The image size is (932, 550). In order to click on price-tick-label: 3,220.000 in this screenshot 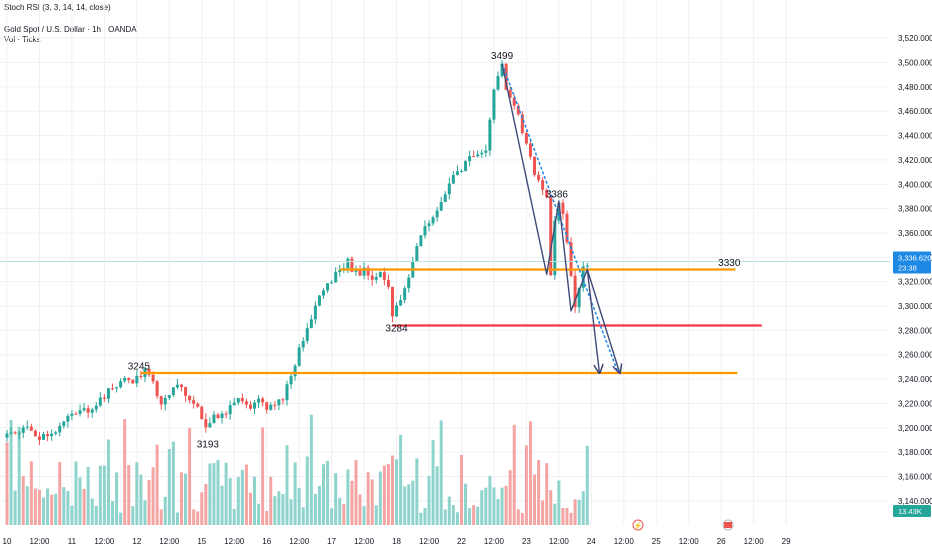, I will do `click(915, 403)`.